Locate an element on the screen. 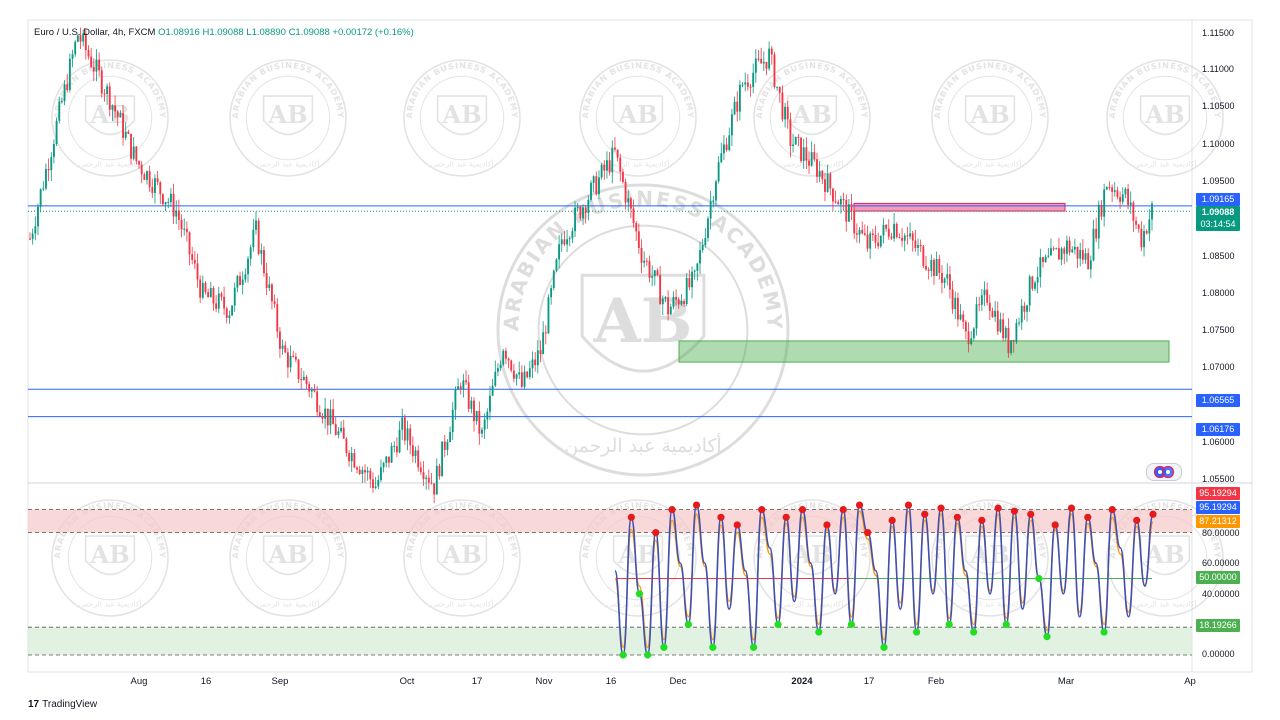 The image size is (1280, 720). time-label: 16 is located at coordinates (206, 681).